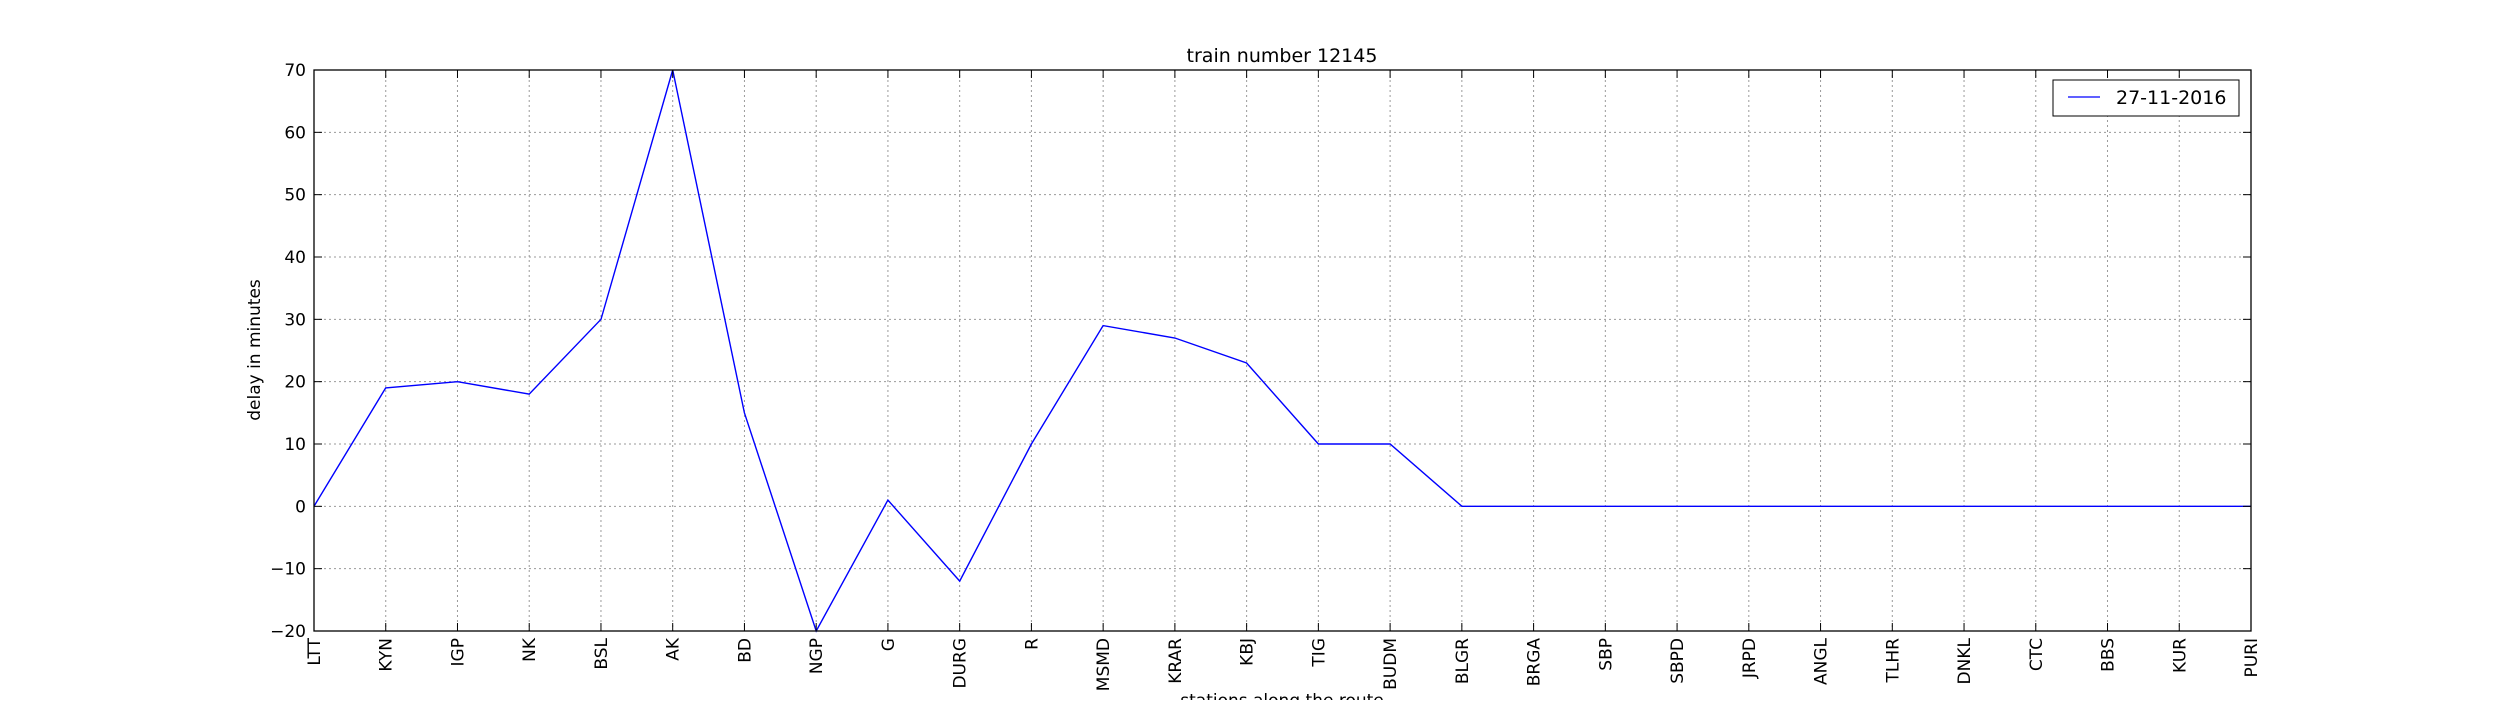 The height and width of the screenshot is (704, 2500). I want to click on x-tick-label: G, so click(889, 644).